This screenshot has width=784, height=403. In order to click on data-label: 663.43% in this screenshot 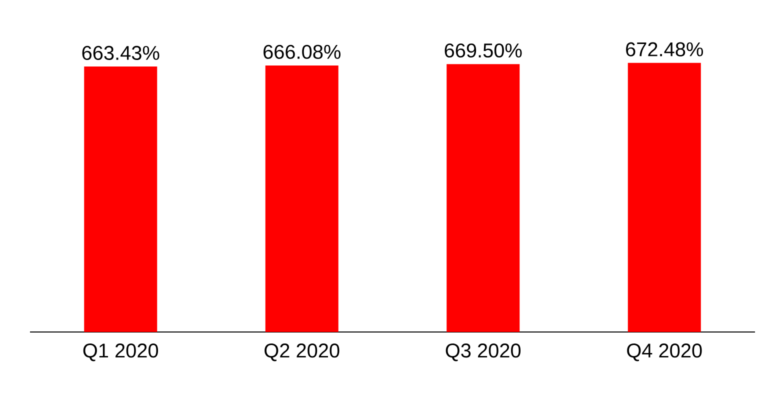, I will do `click(121, 53)`.